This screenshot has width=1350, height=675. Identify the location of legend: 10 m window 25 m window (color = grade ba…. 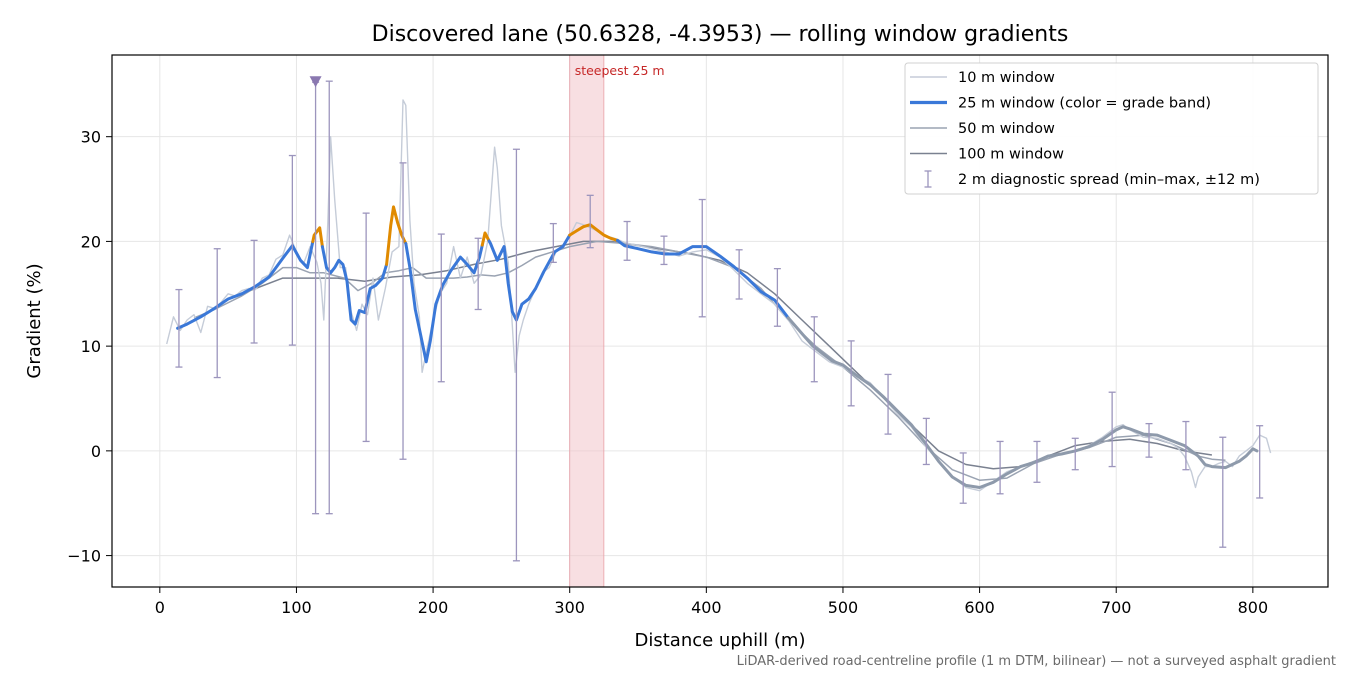
(1111, 128).